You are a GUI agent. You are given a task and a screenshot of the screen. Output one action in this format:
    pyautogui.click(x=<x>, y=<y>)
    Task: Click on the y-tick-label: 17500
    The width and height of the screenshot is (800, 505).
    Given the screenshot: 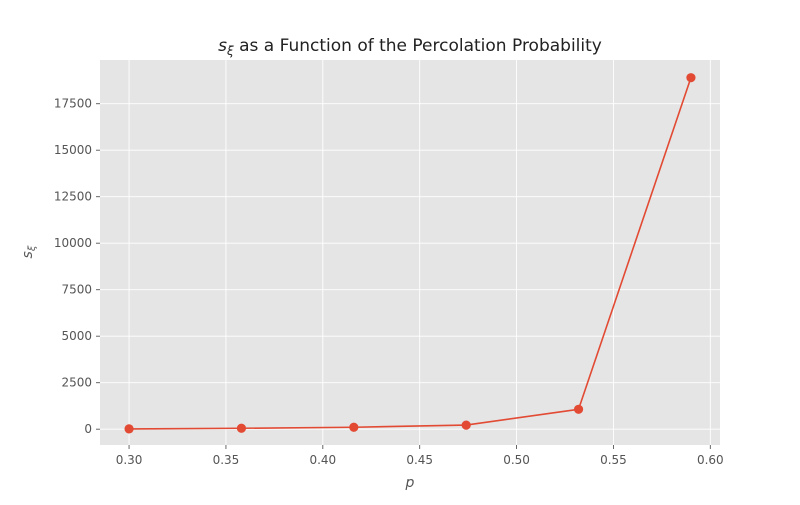 What is the action you would take?
    pyautogui.click(x=73, y=104)
    